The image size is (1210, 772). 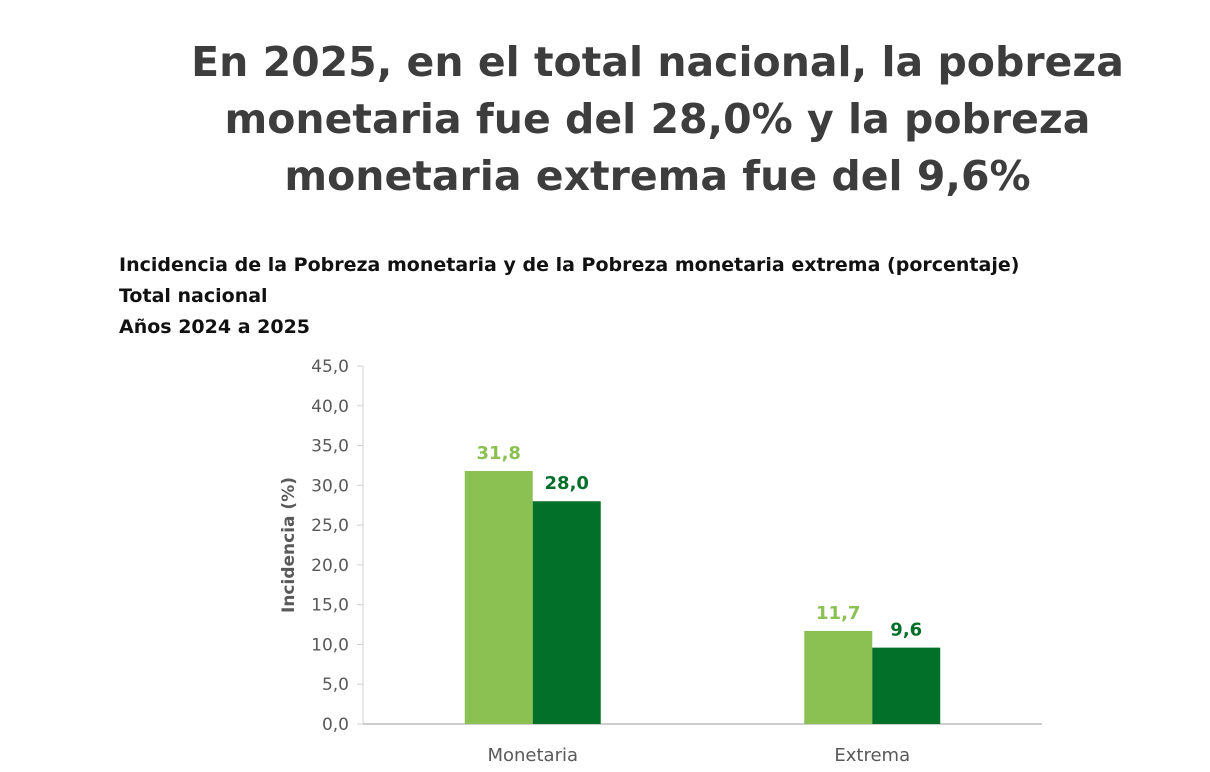 I want to click on y-tick-label: 45,0, so click(x=330, y=367).